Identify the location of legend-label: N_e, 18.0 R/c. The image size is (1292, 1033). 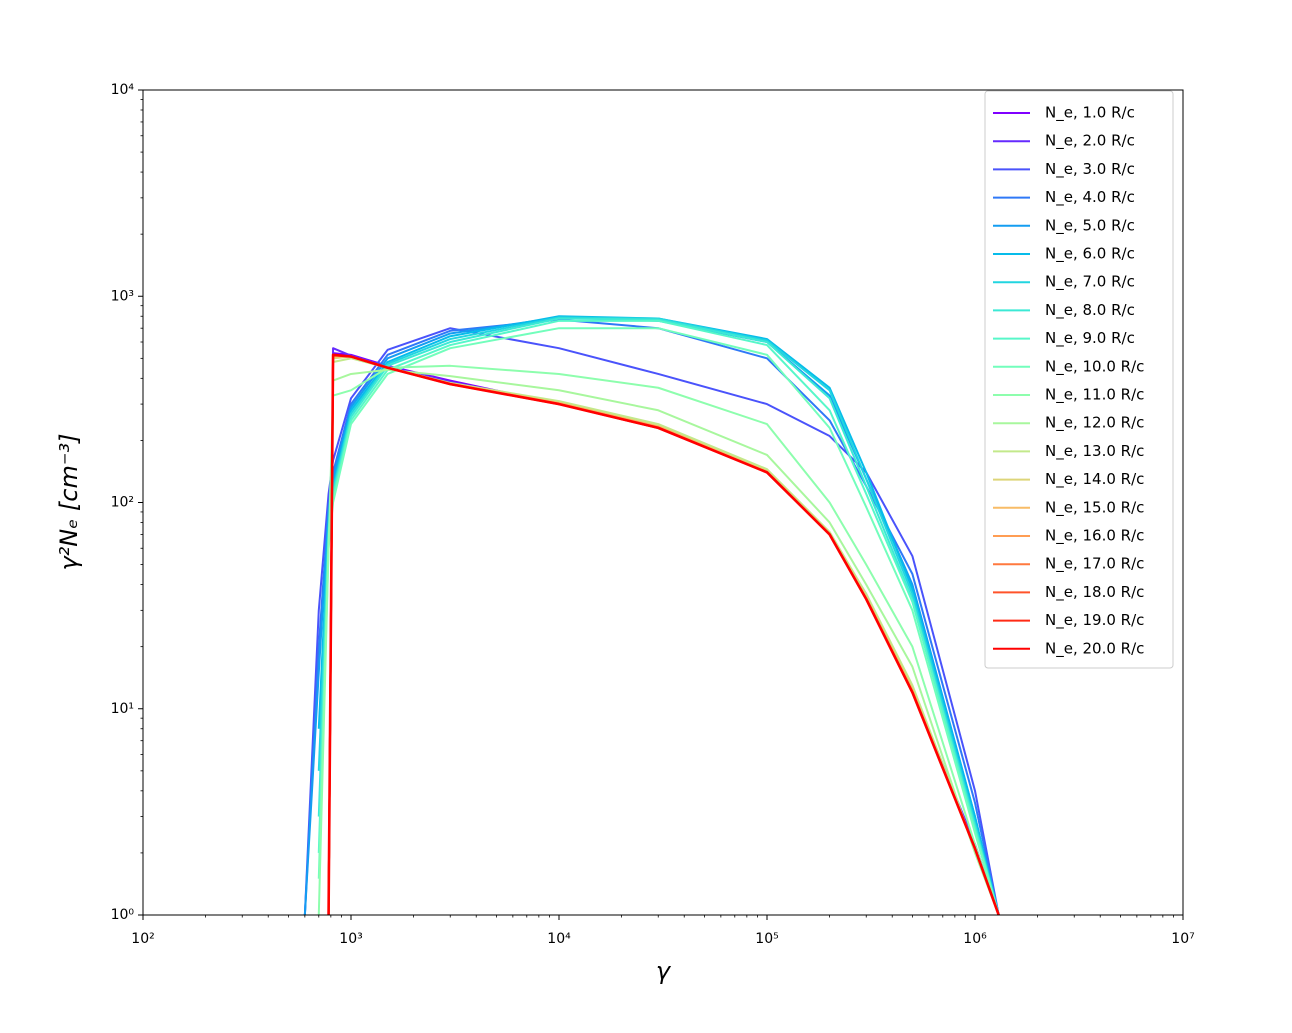
(1094, 592).